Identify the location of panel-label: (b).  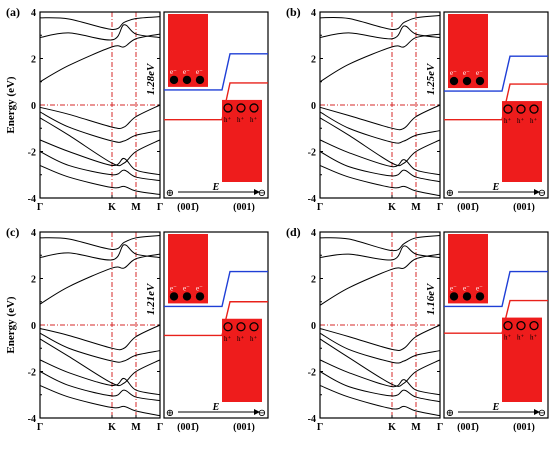
(293, 12).